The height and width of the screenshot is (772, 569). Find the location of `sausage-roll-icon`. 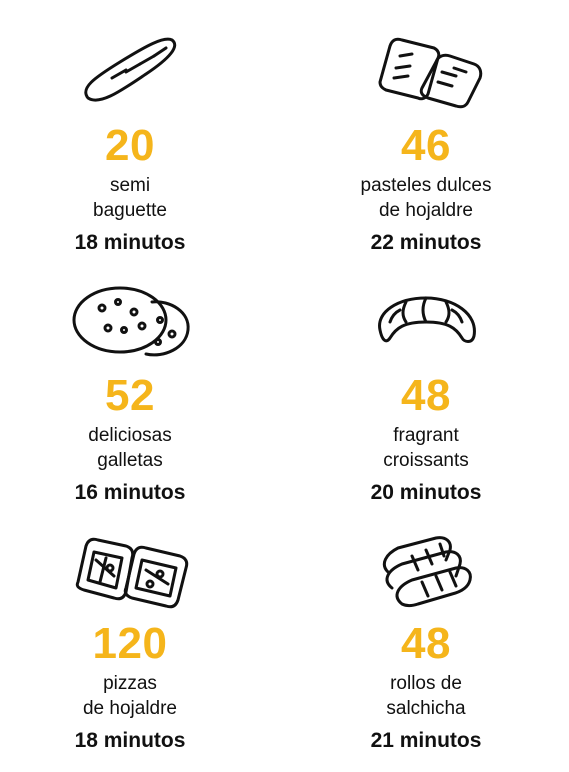

sausage-roll-icon is located at coordinates (426, 569).